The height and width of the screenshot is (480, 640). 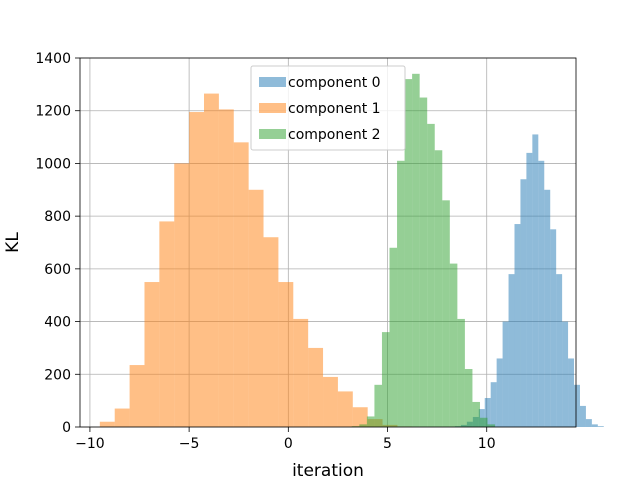 I want to click on x-axis-label: iteration, so click(x=328, y=470).